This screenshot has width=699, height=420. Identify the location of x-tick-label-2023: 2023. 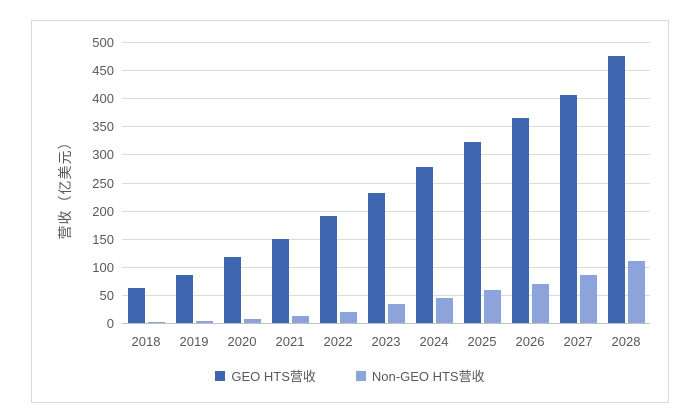
(386, 341).